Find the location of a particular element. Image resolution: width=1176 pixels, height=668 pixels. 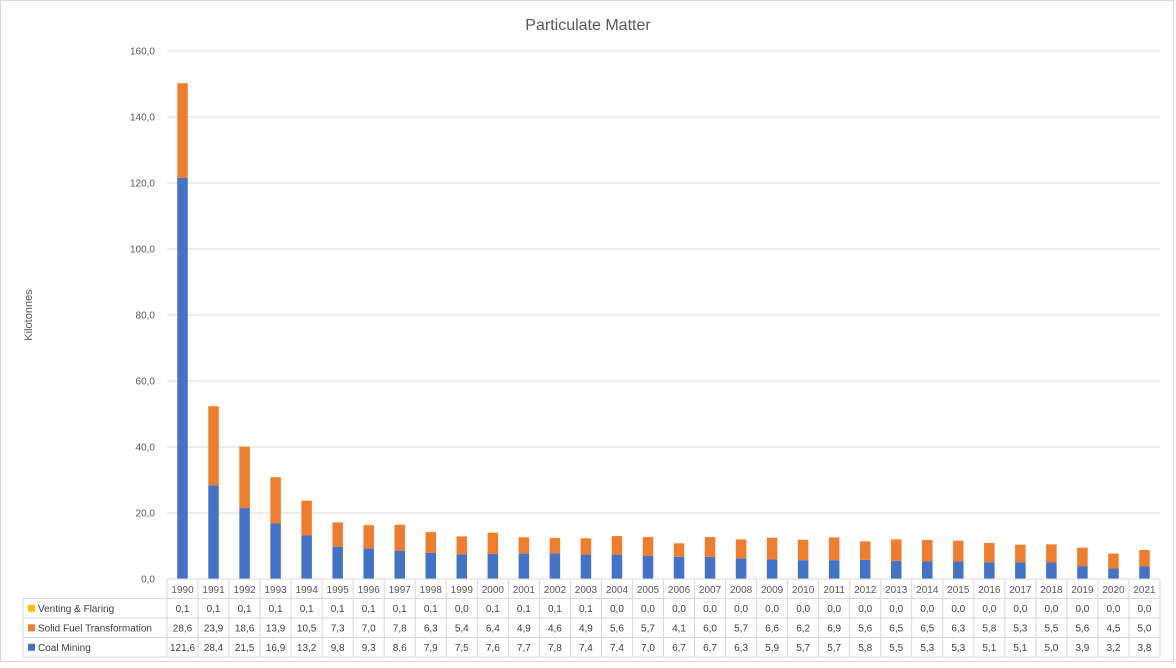

data-label: 10,5 is located at coordinates (307, 628).